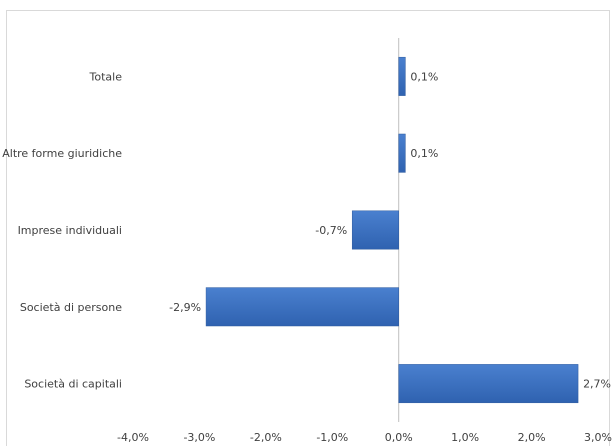  I want to click on x-tick-label-4: 0,0%, so click(399, 437).